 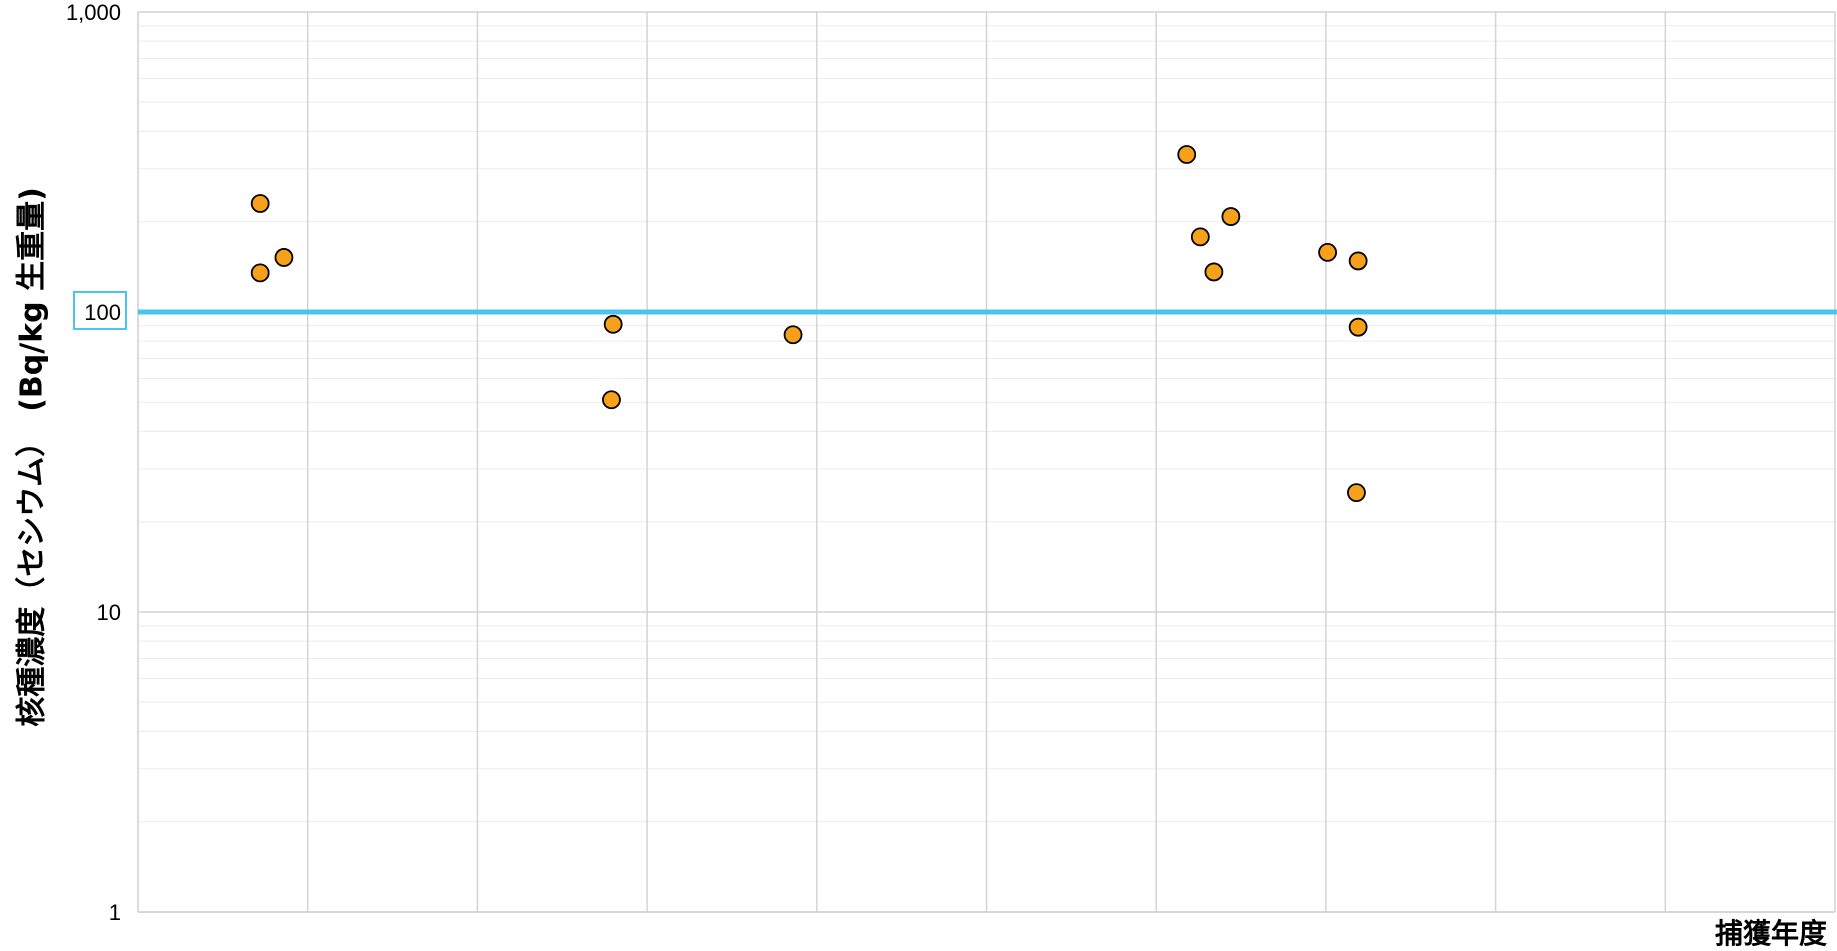 I want to click on reference-label-box, so click(x=100, y=310).